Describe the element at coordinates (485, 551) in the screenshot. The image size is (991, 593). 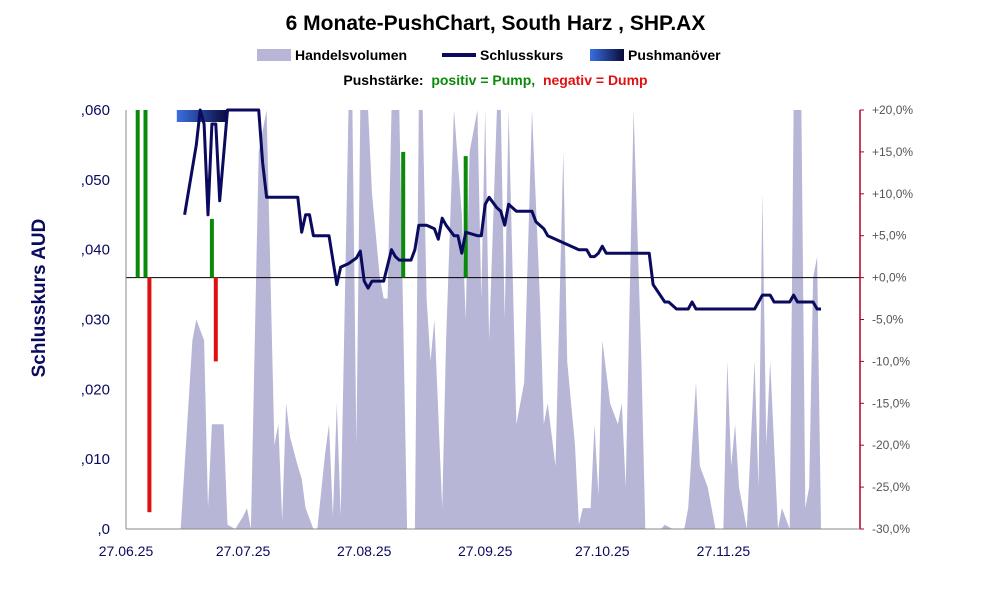
I see `x-tick-label: 27.09.25` at that location.